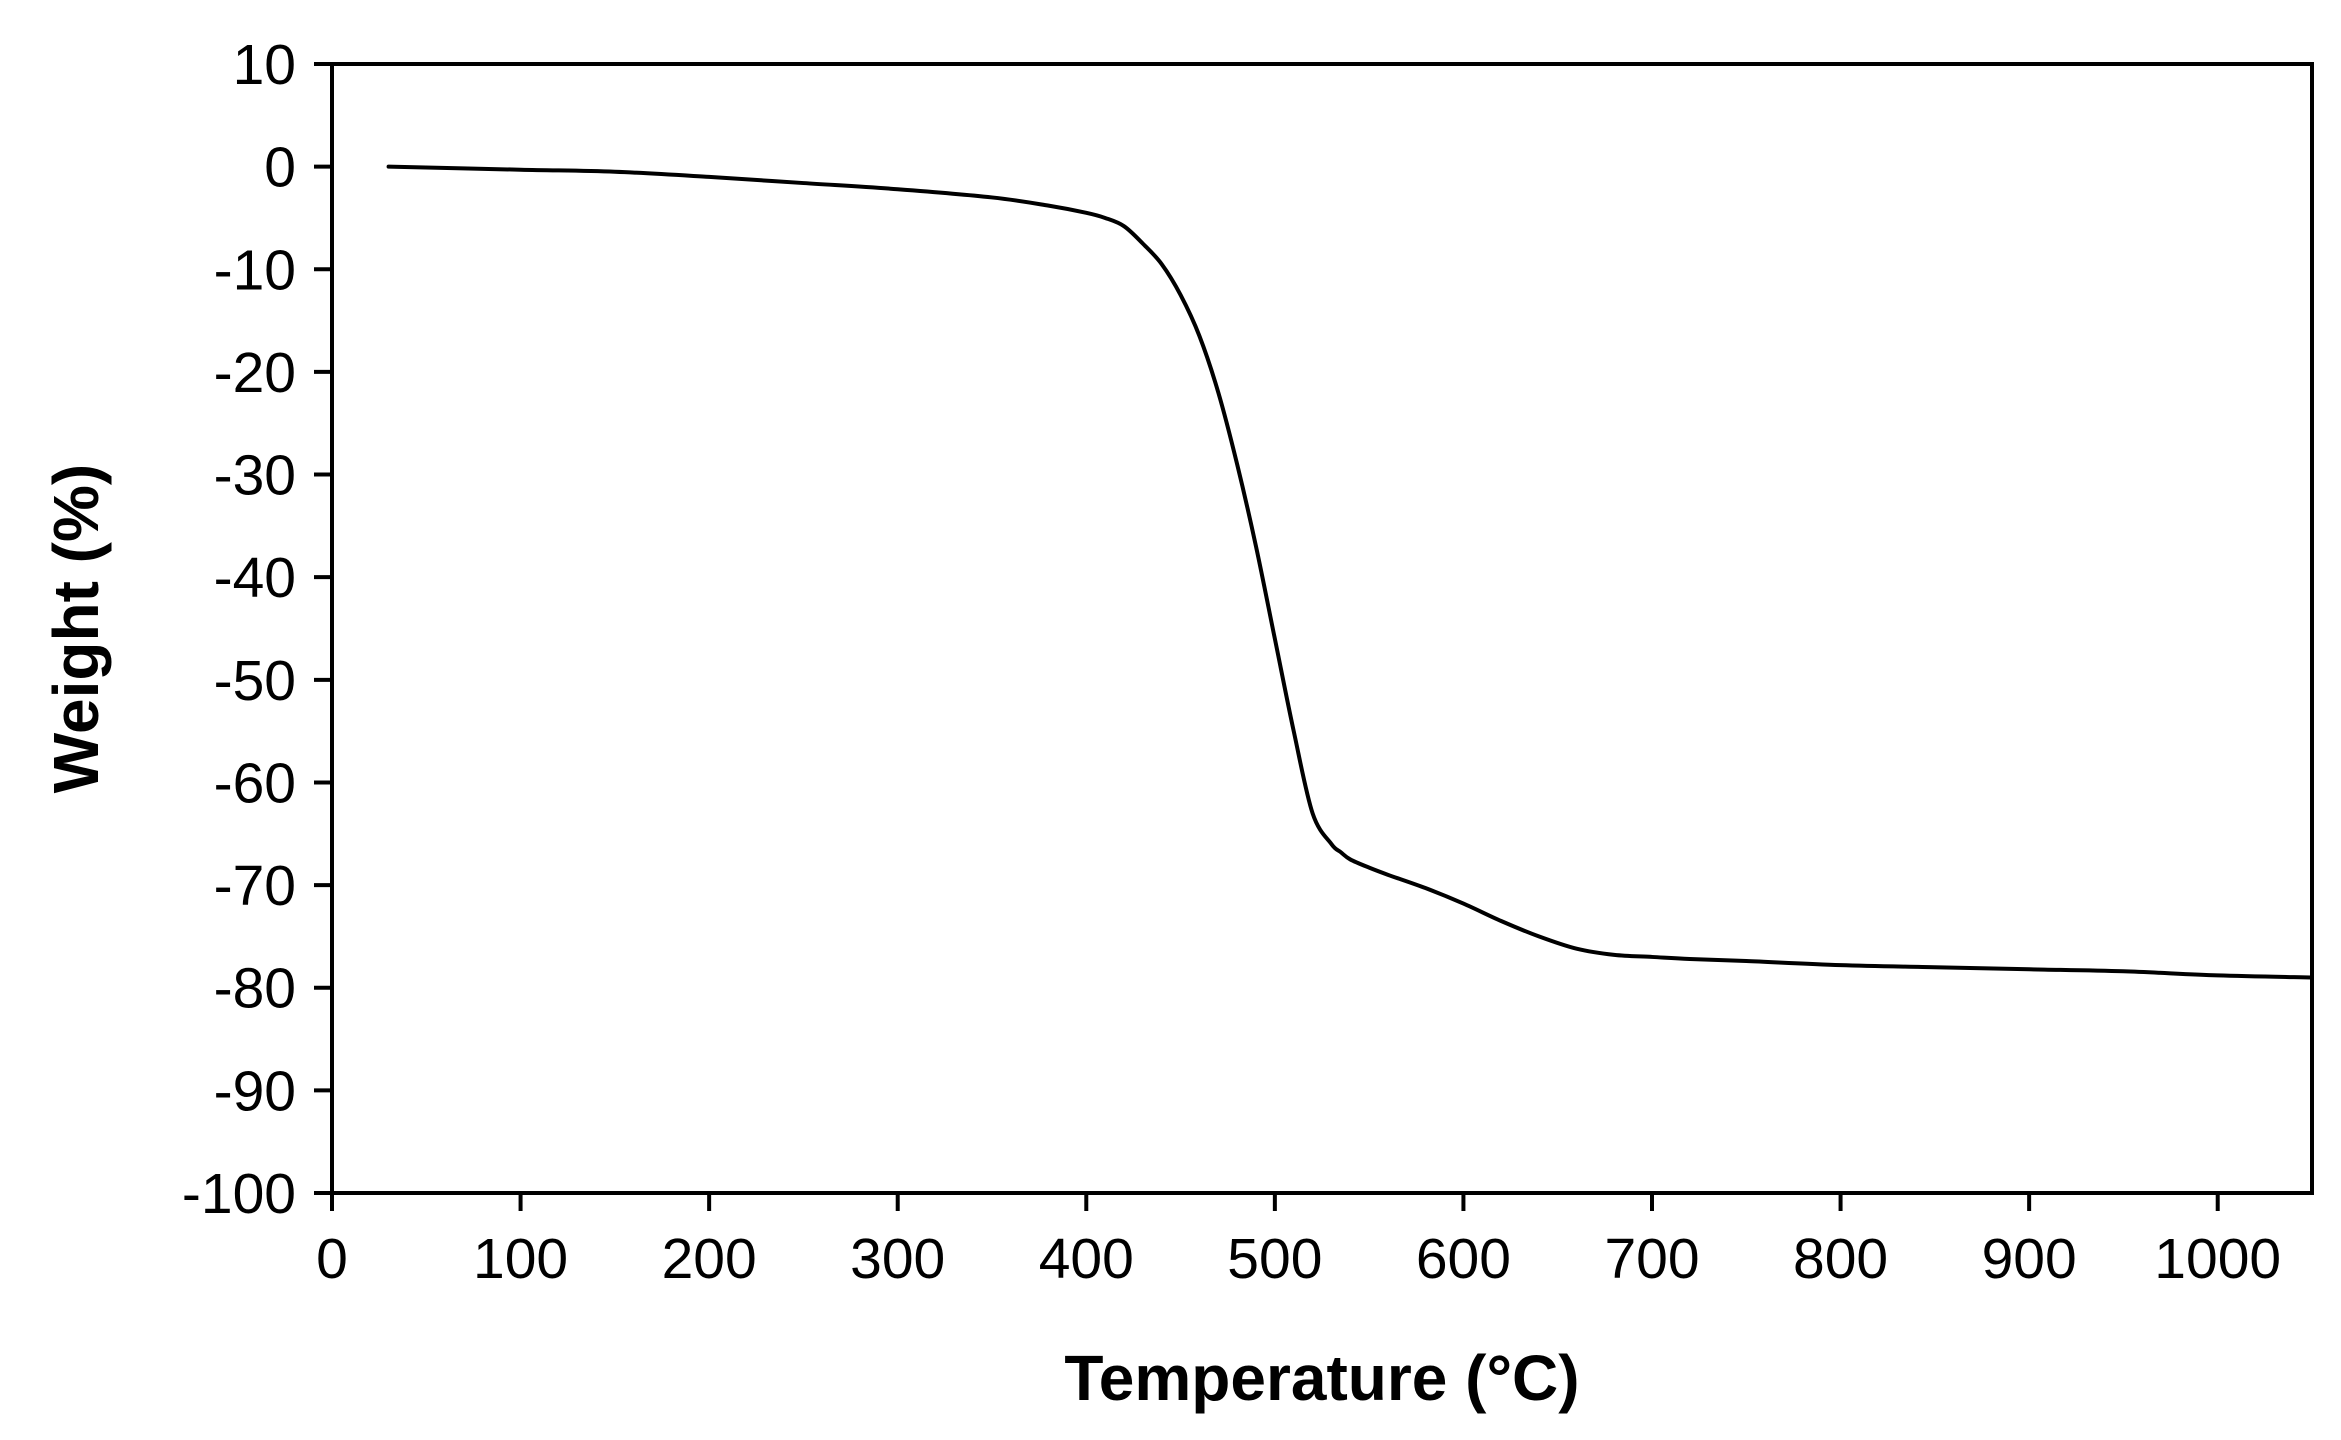 This screenshot has width=2341, height=1440. Describe the element at coordinates (255, 989) in the screenshot. I see `y-tick-label: -80` at that location.